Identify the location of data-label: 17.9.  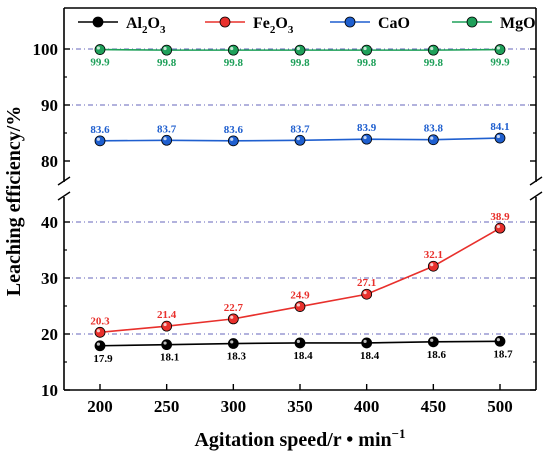
(103, 359).